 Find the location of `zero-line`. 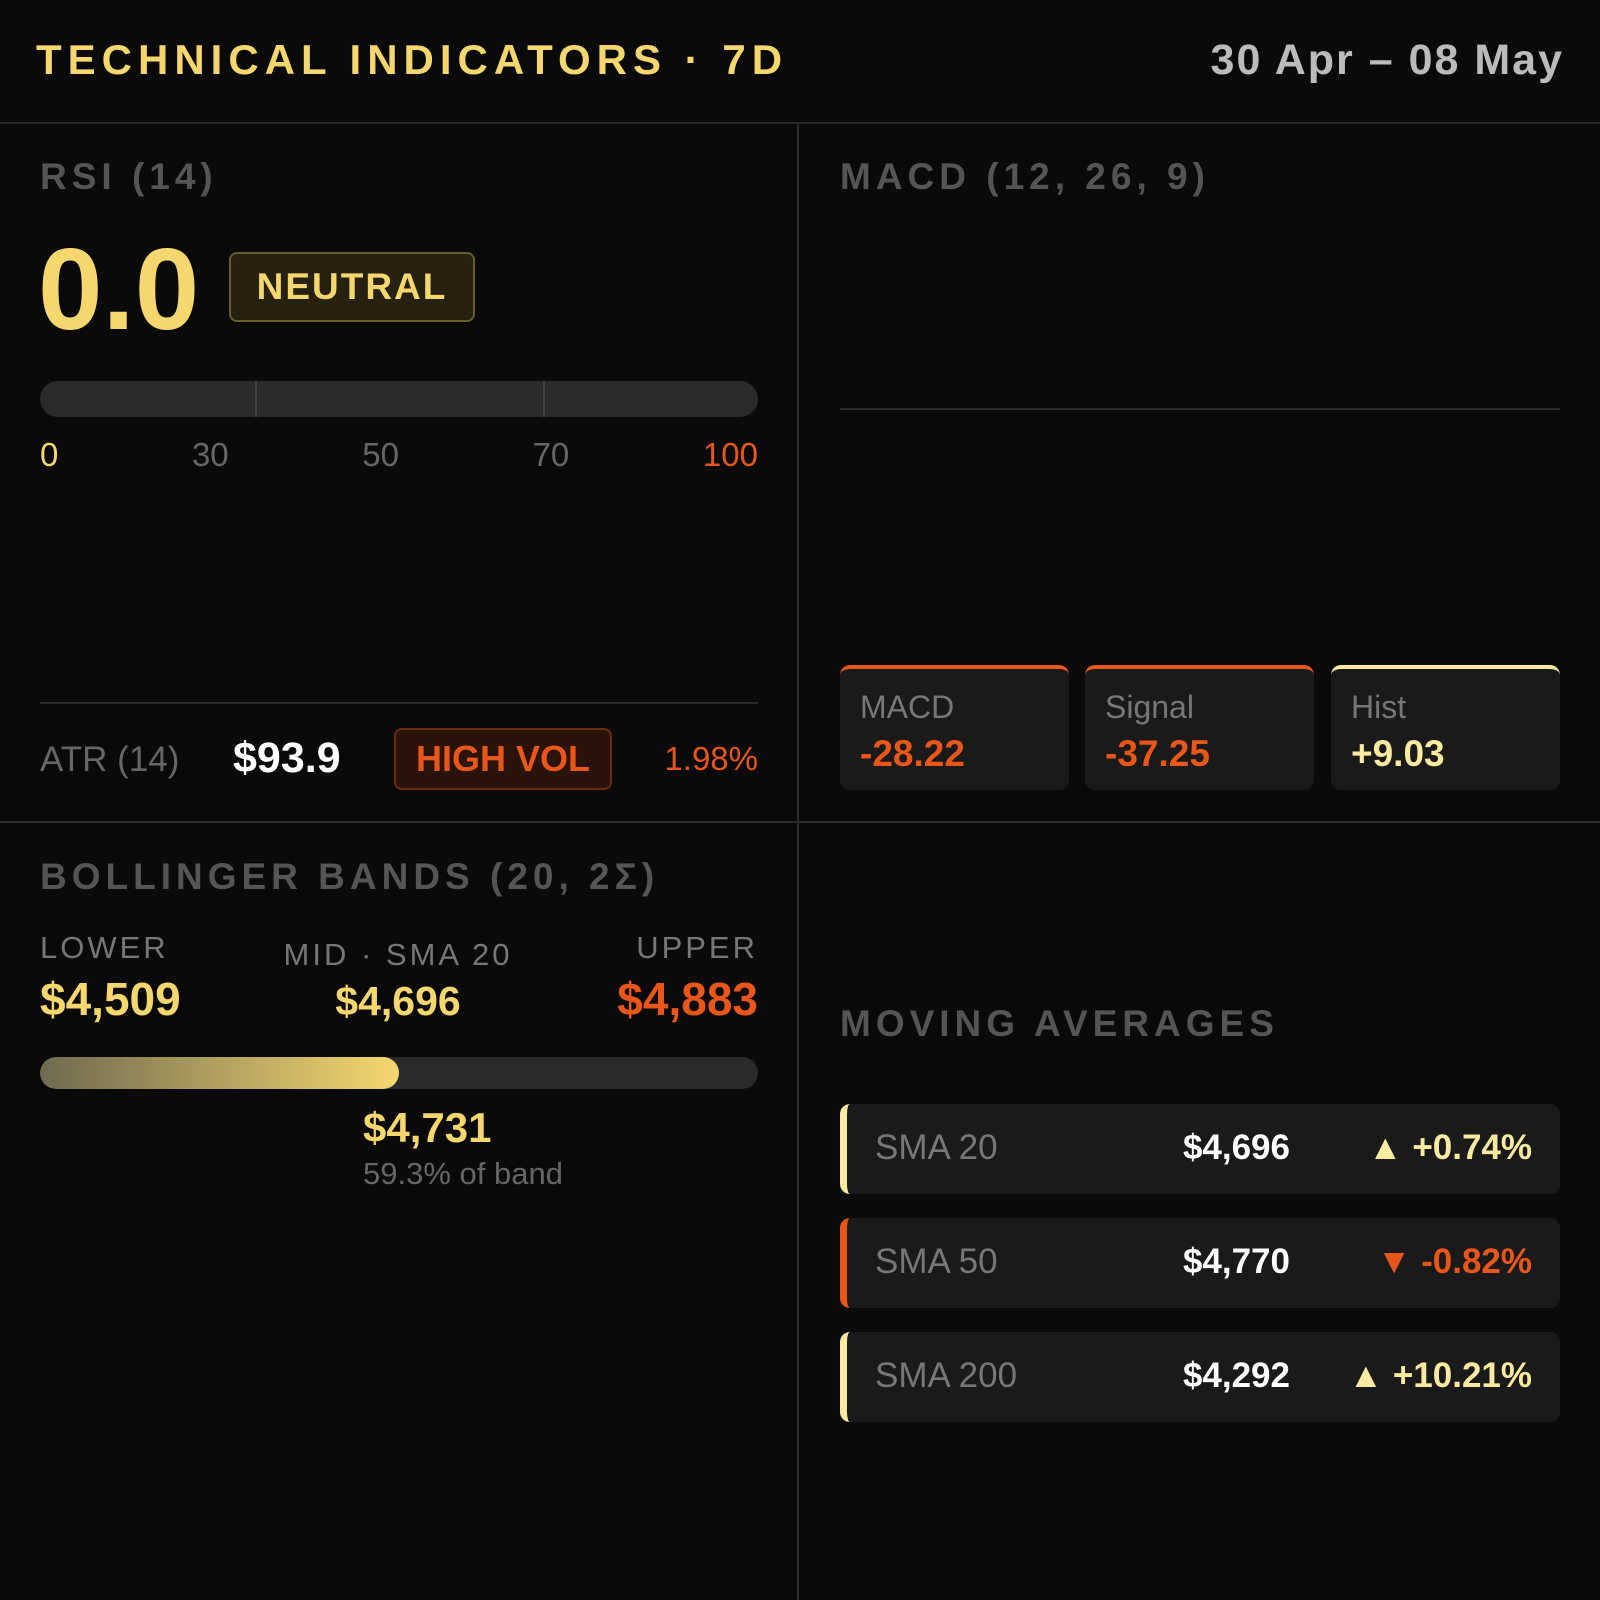

zero-line is located at coordinates (1200, 409).